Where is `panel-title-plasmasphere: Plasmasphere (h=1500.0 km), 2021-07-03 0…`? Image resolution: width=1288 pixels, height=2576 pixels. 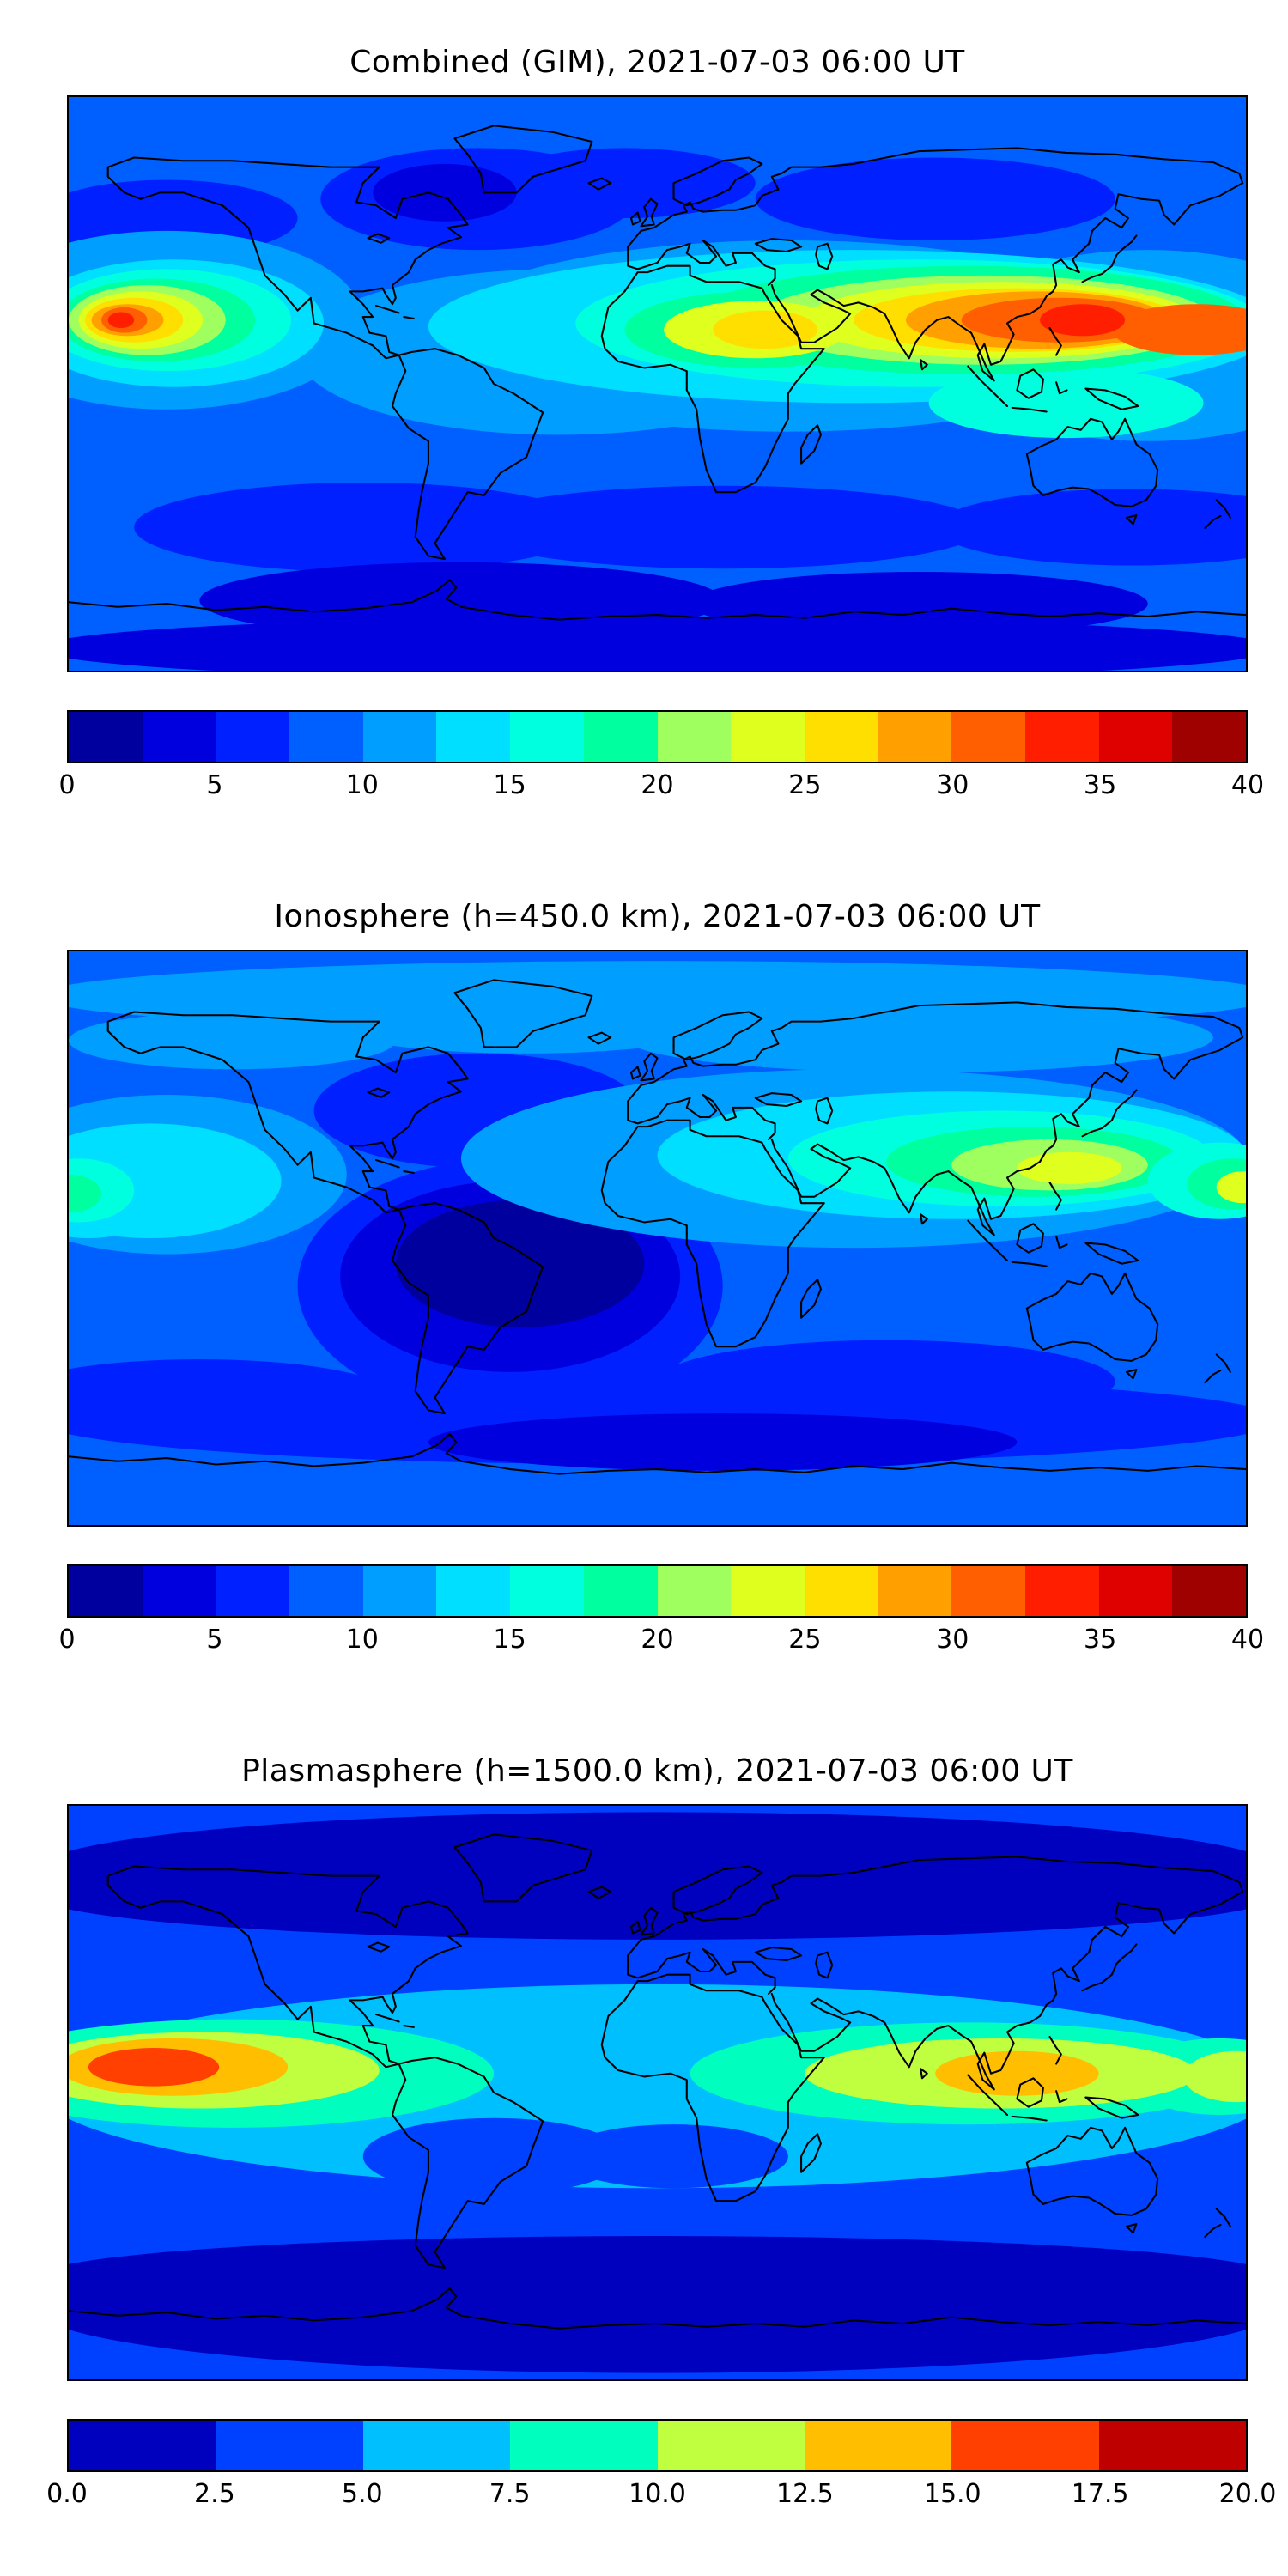 panel-title-plasmasphere: Plasmasphere (h=1500.0 km), 2021-07-03 0… is located at coordinates (657, 1771).